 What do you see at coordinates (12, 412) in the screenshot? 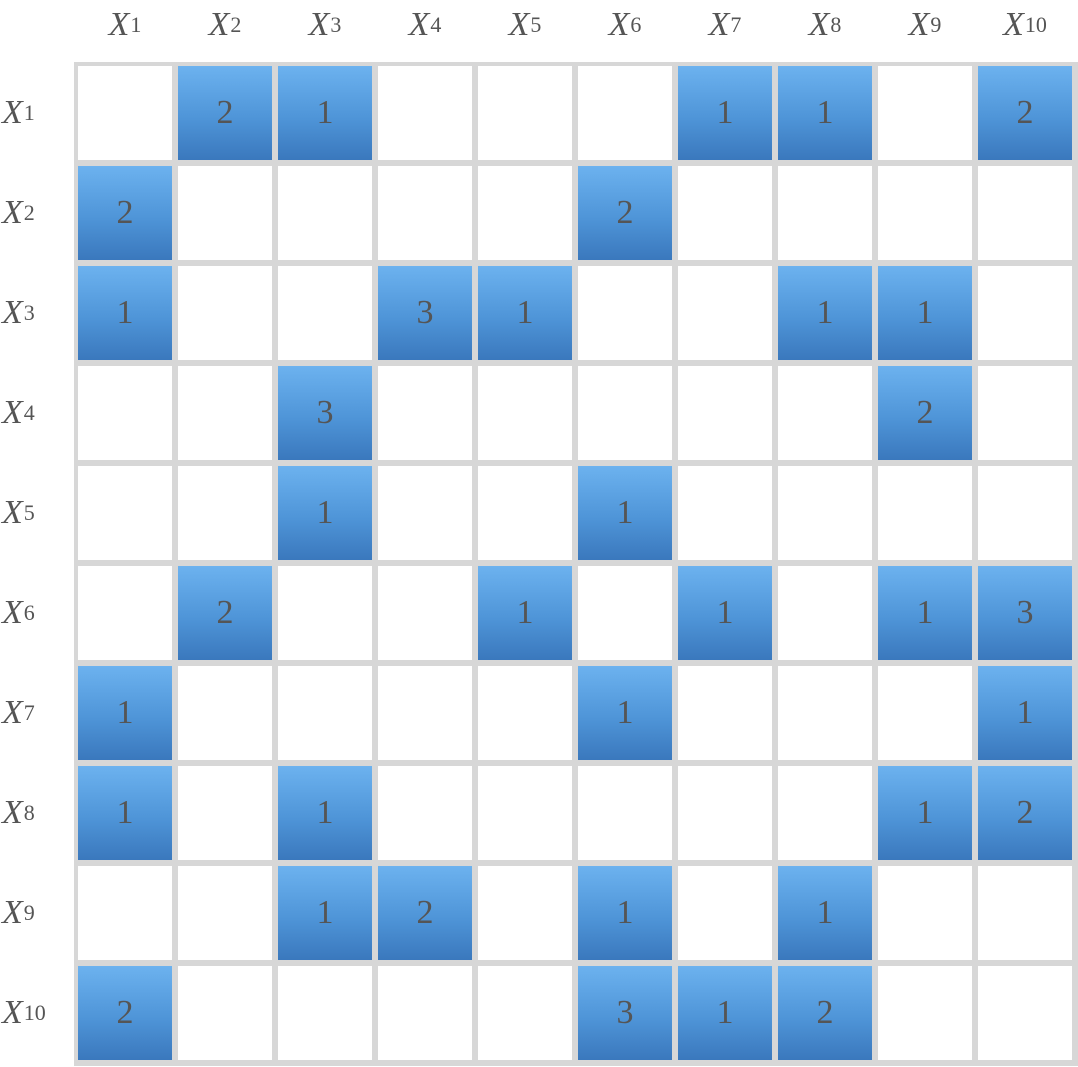
I see `row-label-x4-letter: X` at bounding box center [12, 412].